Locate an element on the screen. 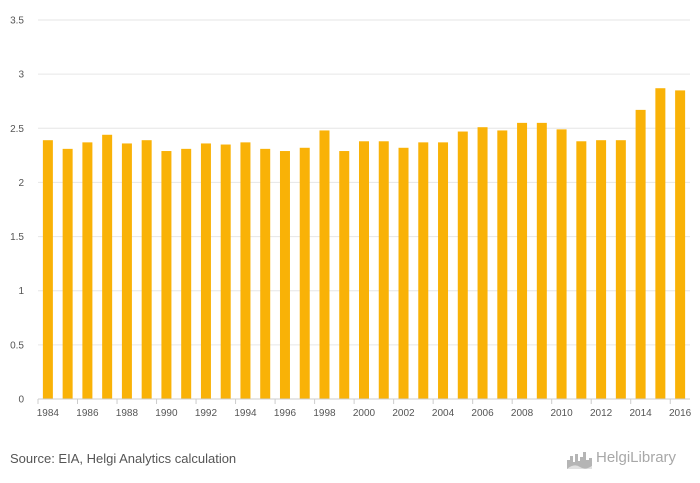  x-tick-label: 2008 is located at coordinates (522, 413).